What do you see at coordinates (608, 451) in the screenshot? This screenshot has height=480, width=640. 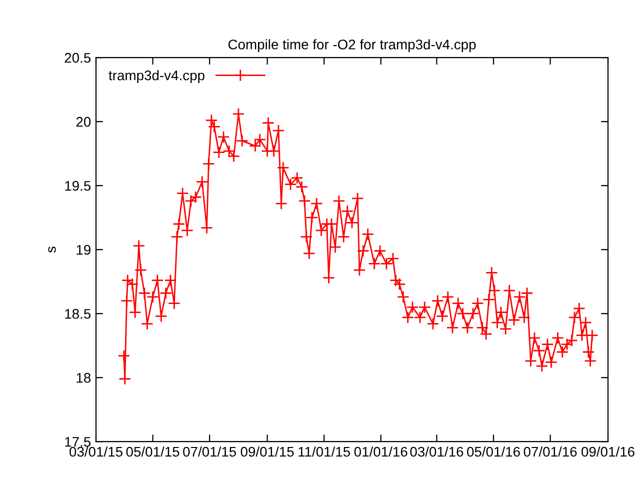 I see `x-tick-label: 09/01/16` at bounding box center [608, 451].